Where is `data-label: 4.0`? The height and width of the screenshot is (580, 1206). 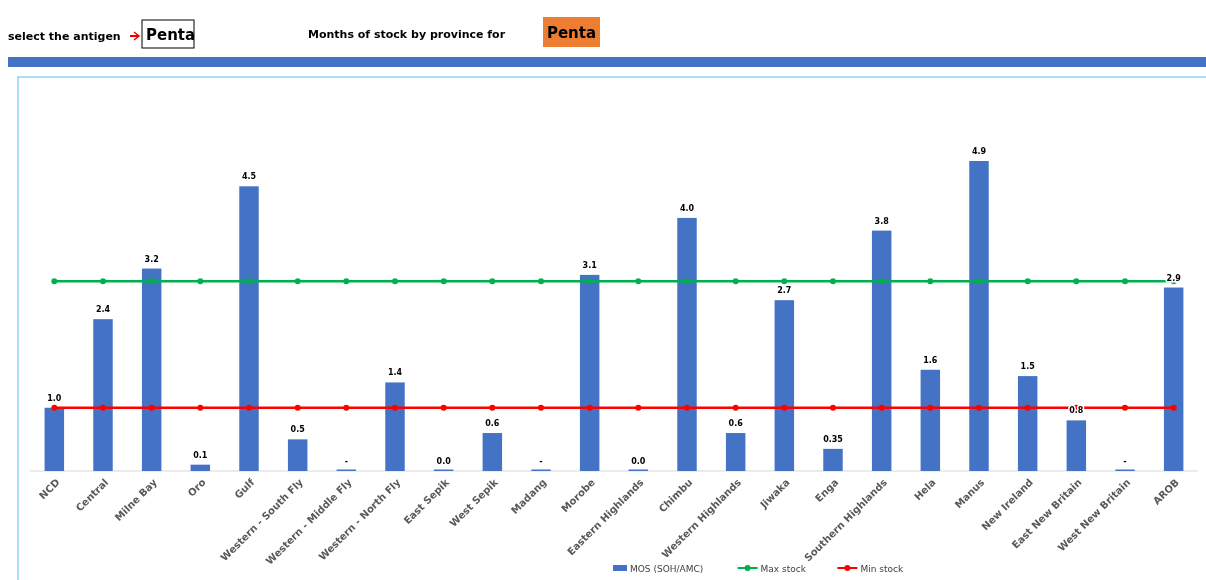 data-label: 4.0 is located at coordinates (687, 208).